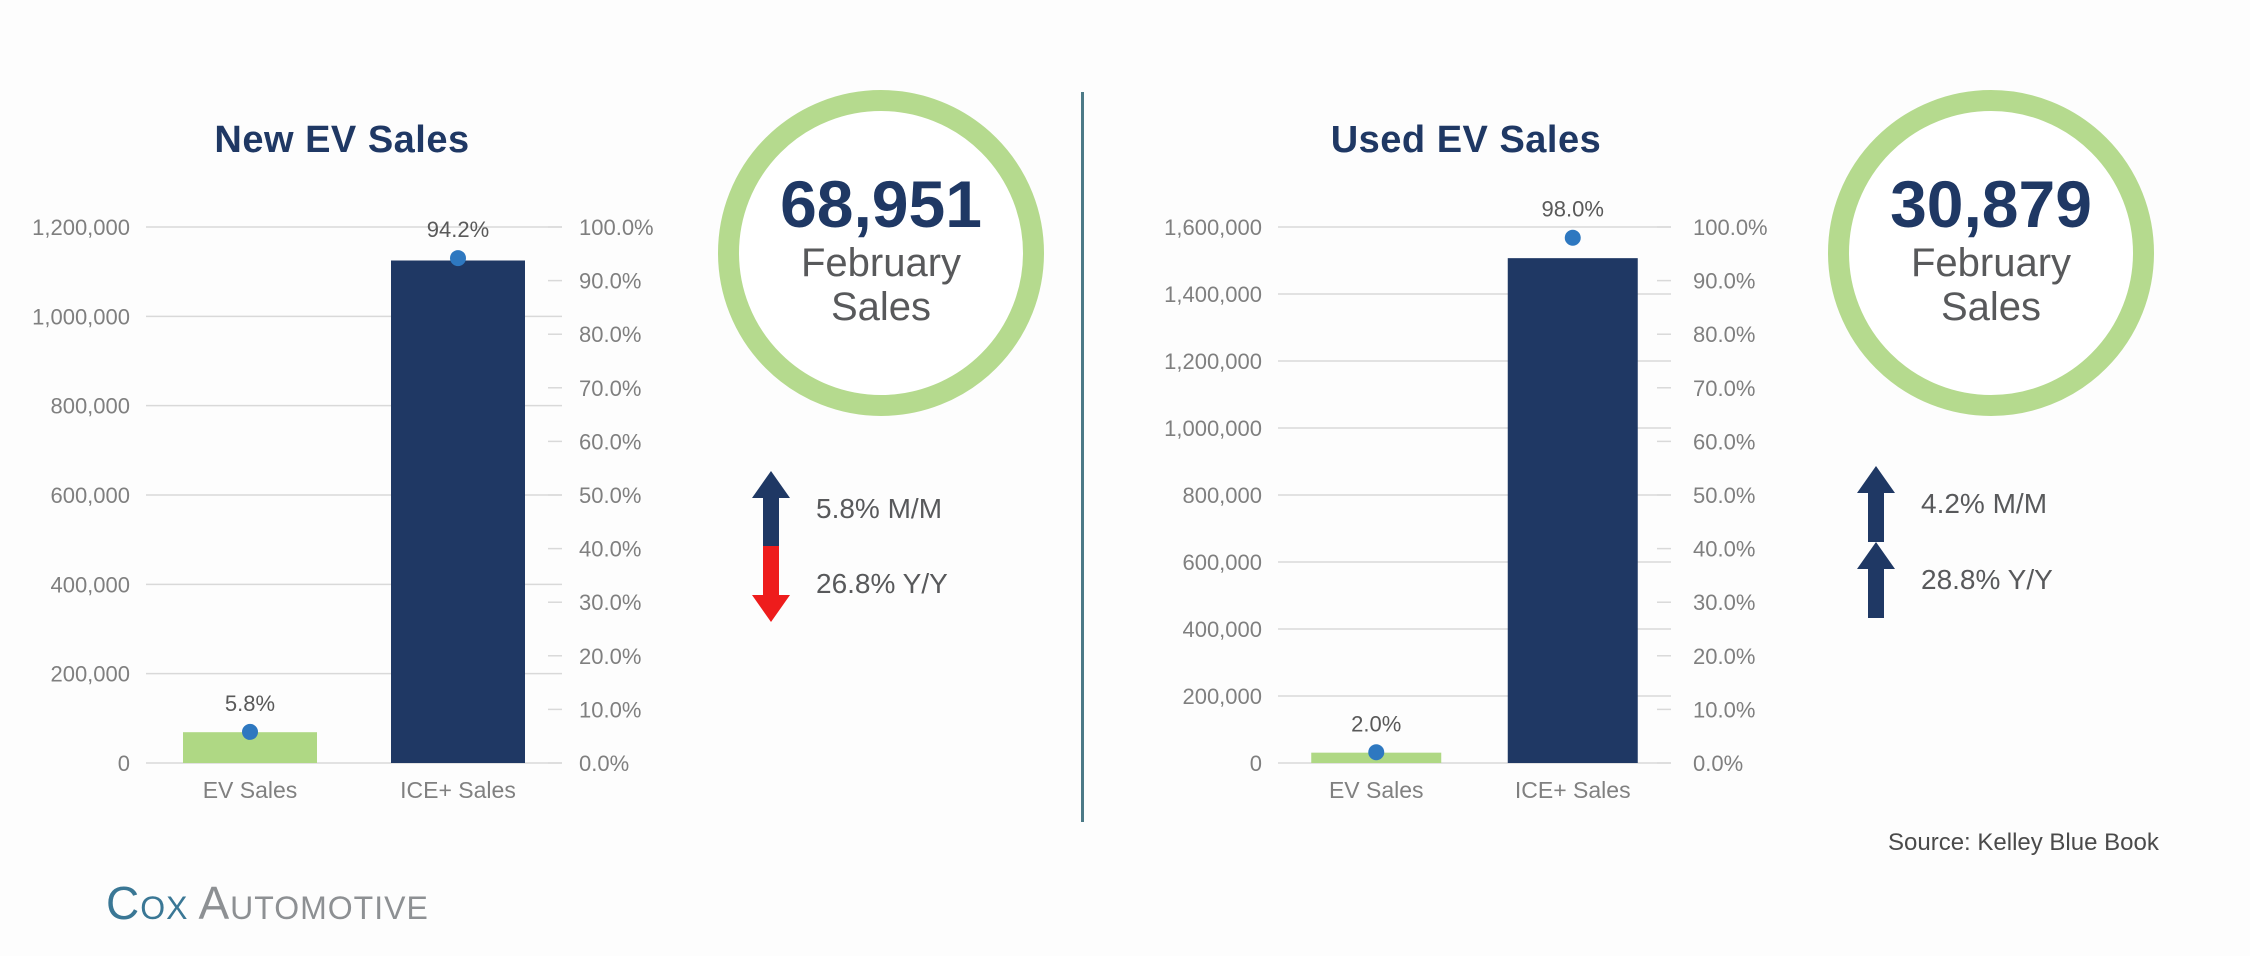  What do you see at coordinates (1991, 204) in the screenshot?
I see `kpi-value-used-ev: 30,879` at bounding box center [1991, 204].